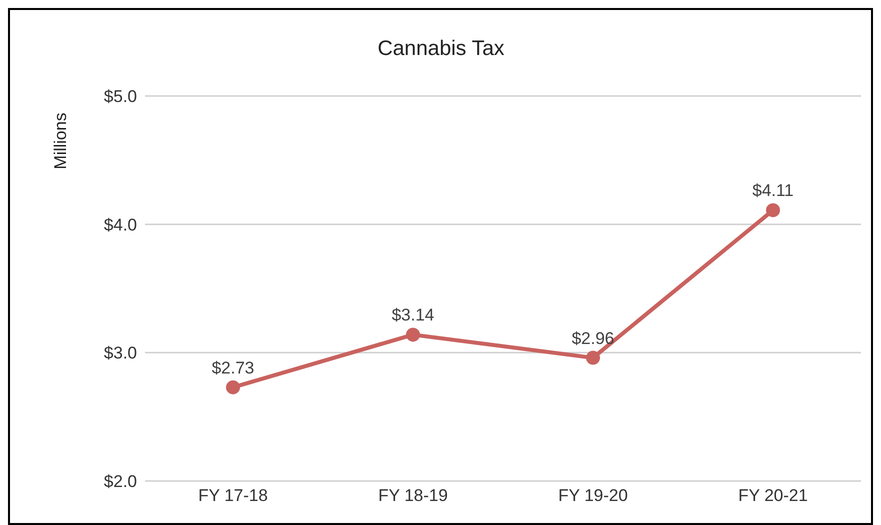 This screenshot has height=525, width=881. What do you see at coordinates (60, 141) in the screenshot?
I see `y-axis-title: Millions` at bounding box center [60, 141].